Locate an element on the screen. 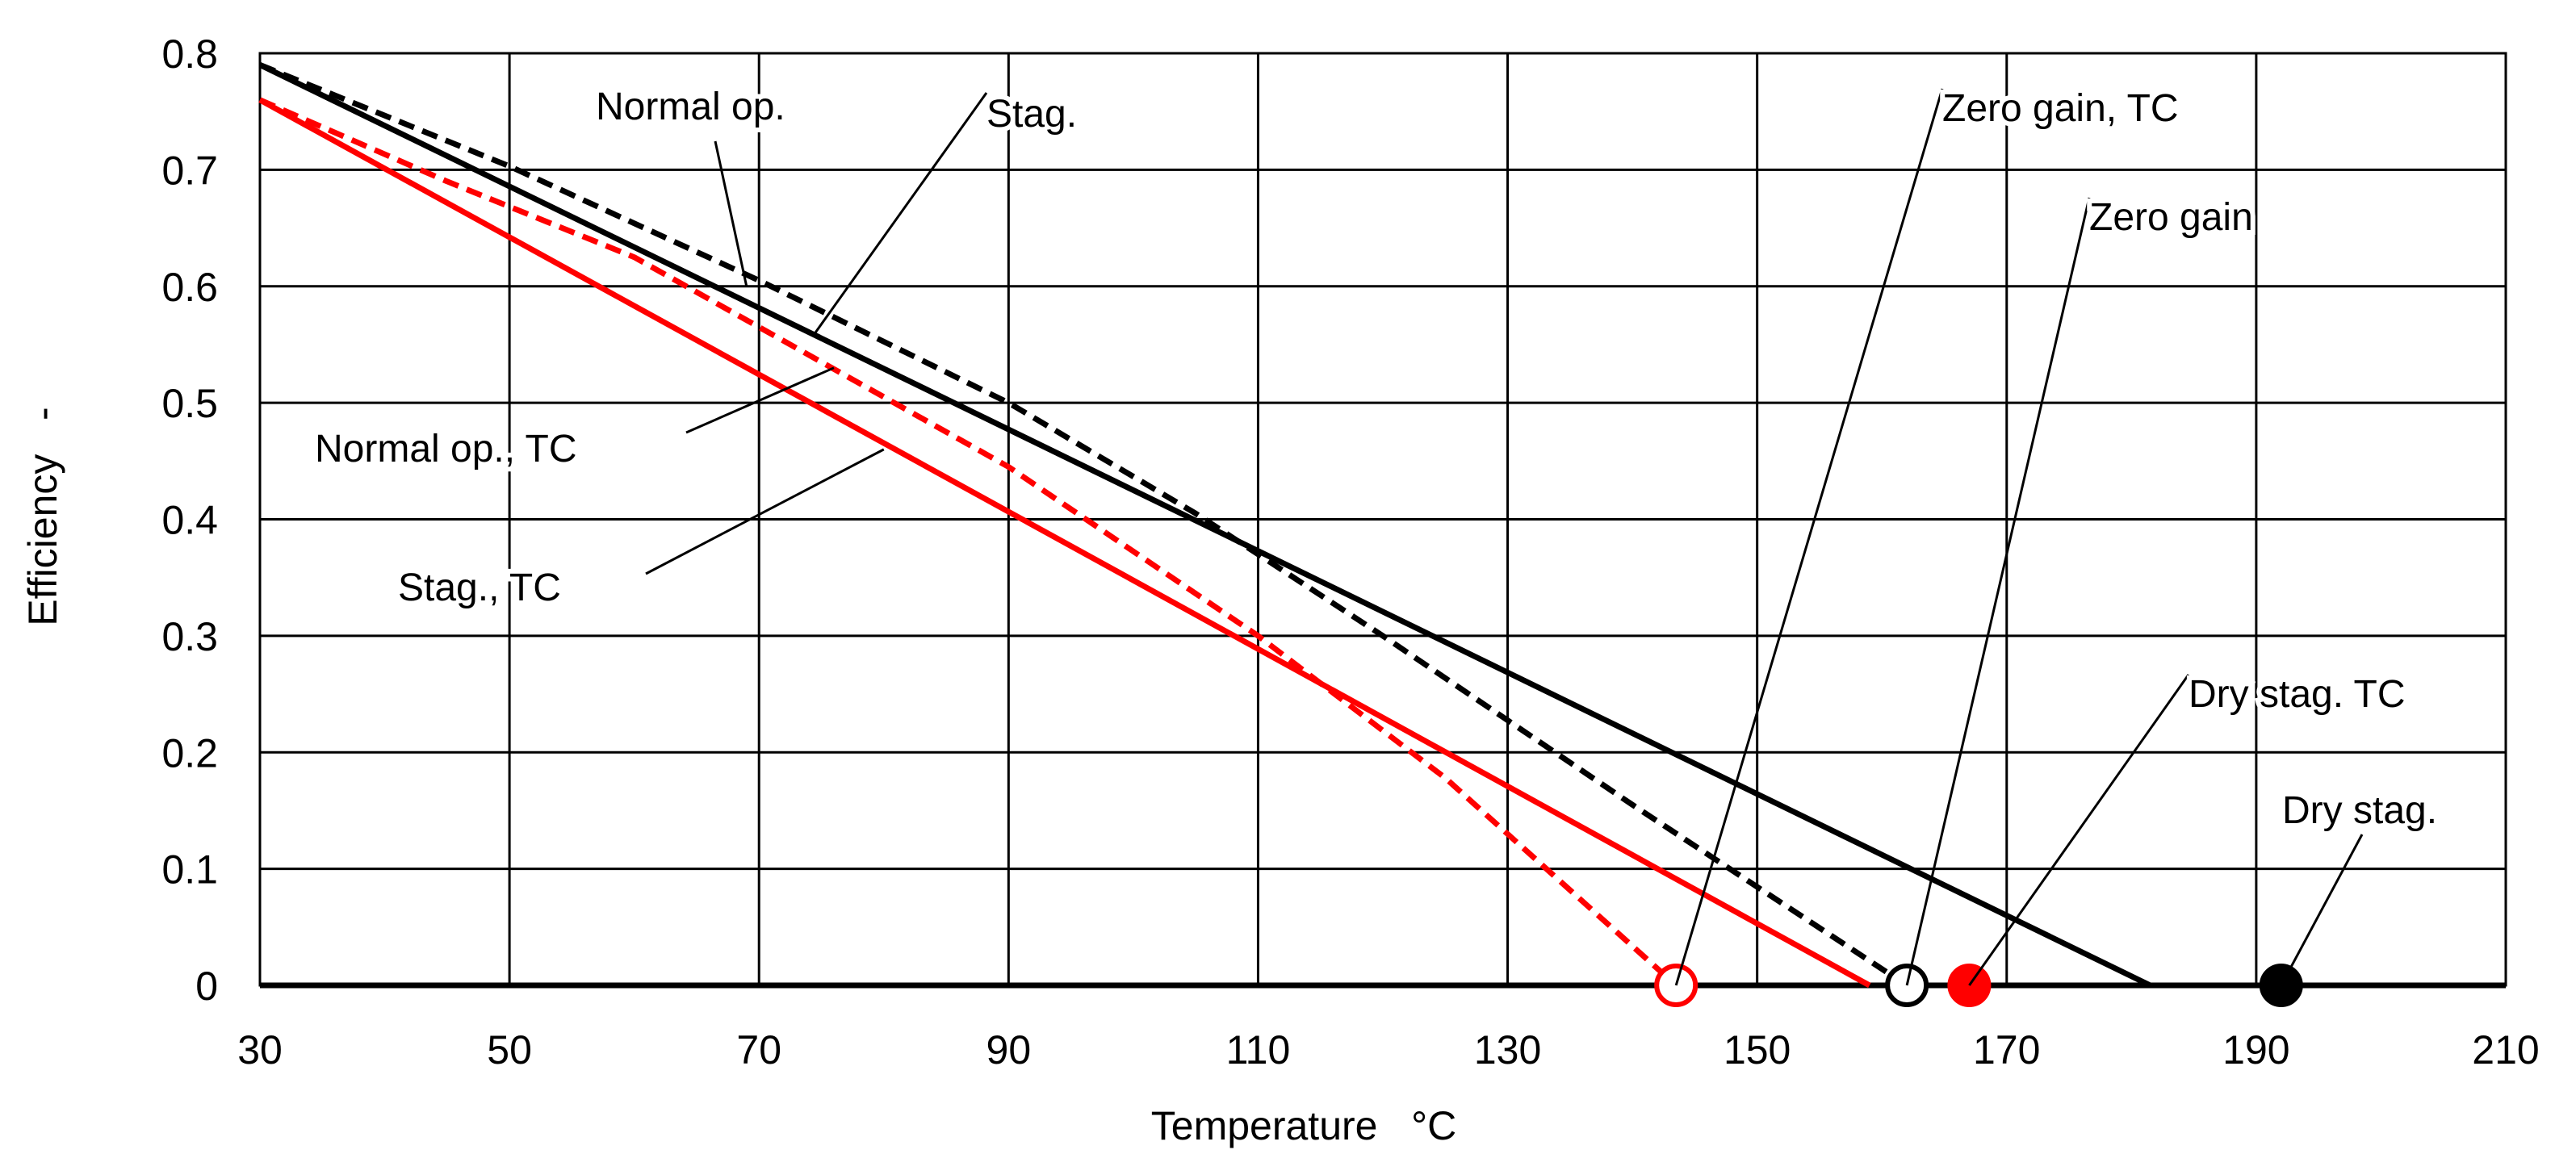 The width and height of the screenshot is (2576, 1175). y-axis-title: Efficiency - is located at coordinates (42, 516).